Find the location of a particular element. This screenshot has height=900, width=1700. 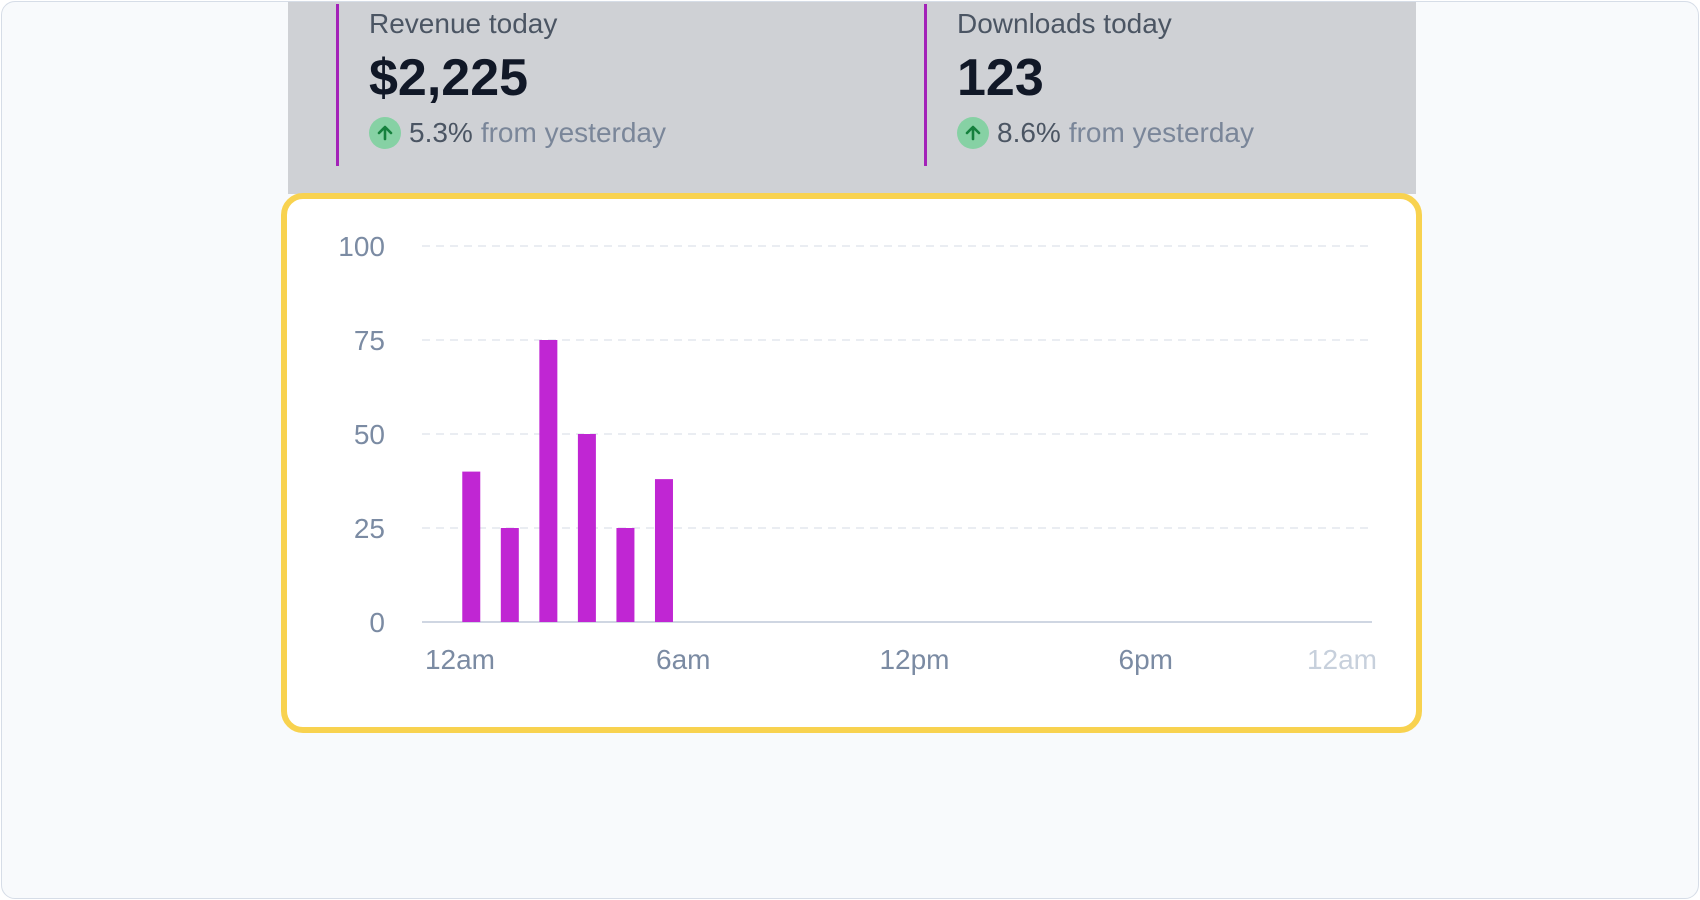

revenue-change-percent: 5.3% is located at coordinates (441, 132).